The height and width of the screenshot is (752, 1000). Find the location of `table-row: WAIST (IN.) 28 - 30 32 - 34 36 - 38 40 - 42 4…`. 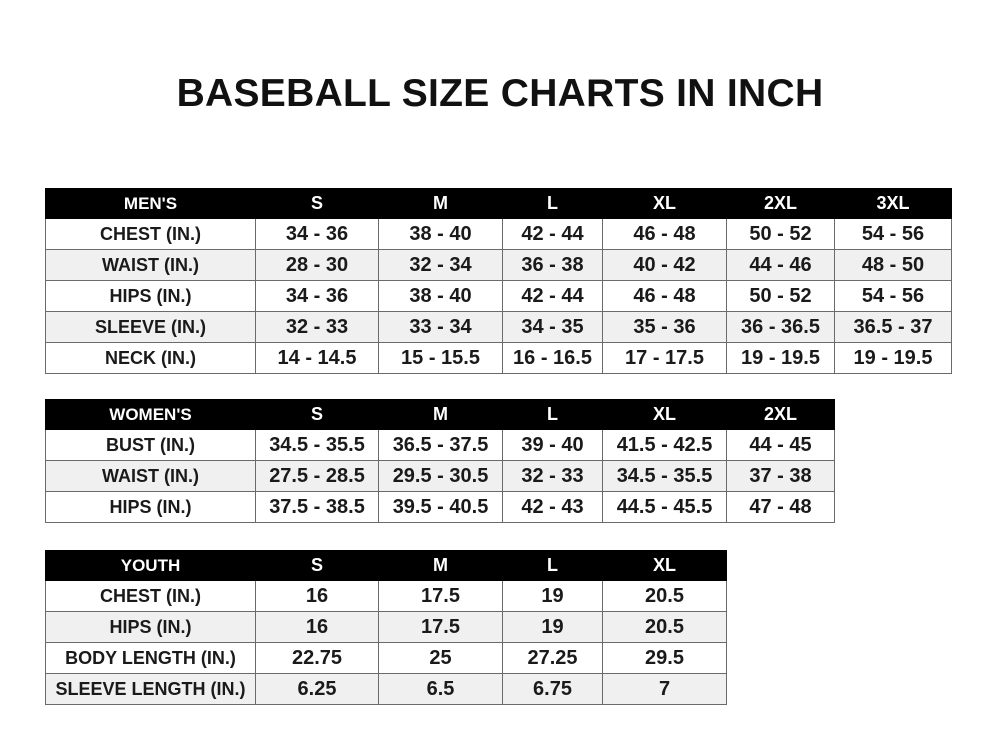

table-row: WAIST (IN.) 28 - 30 32 - 34 36 - 38 40 - 42 4… is located at coordinates (498, 265).